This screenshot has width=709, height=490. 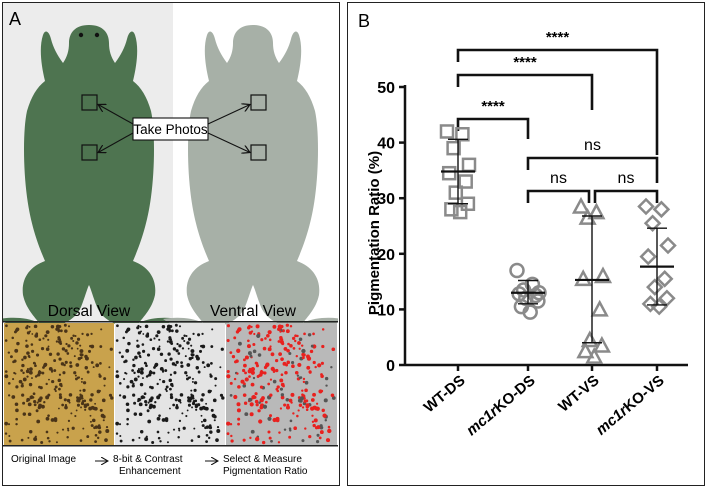 What do you see at coordinates (364, 21) in the screenshot?
I see `panel-b-label: B` at bounding box center [364, 21].